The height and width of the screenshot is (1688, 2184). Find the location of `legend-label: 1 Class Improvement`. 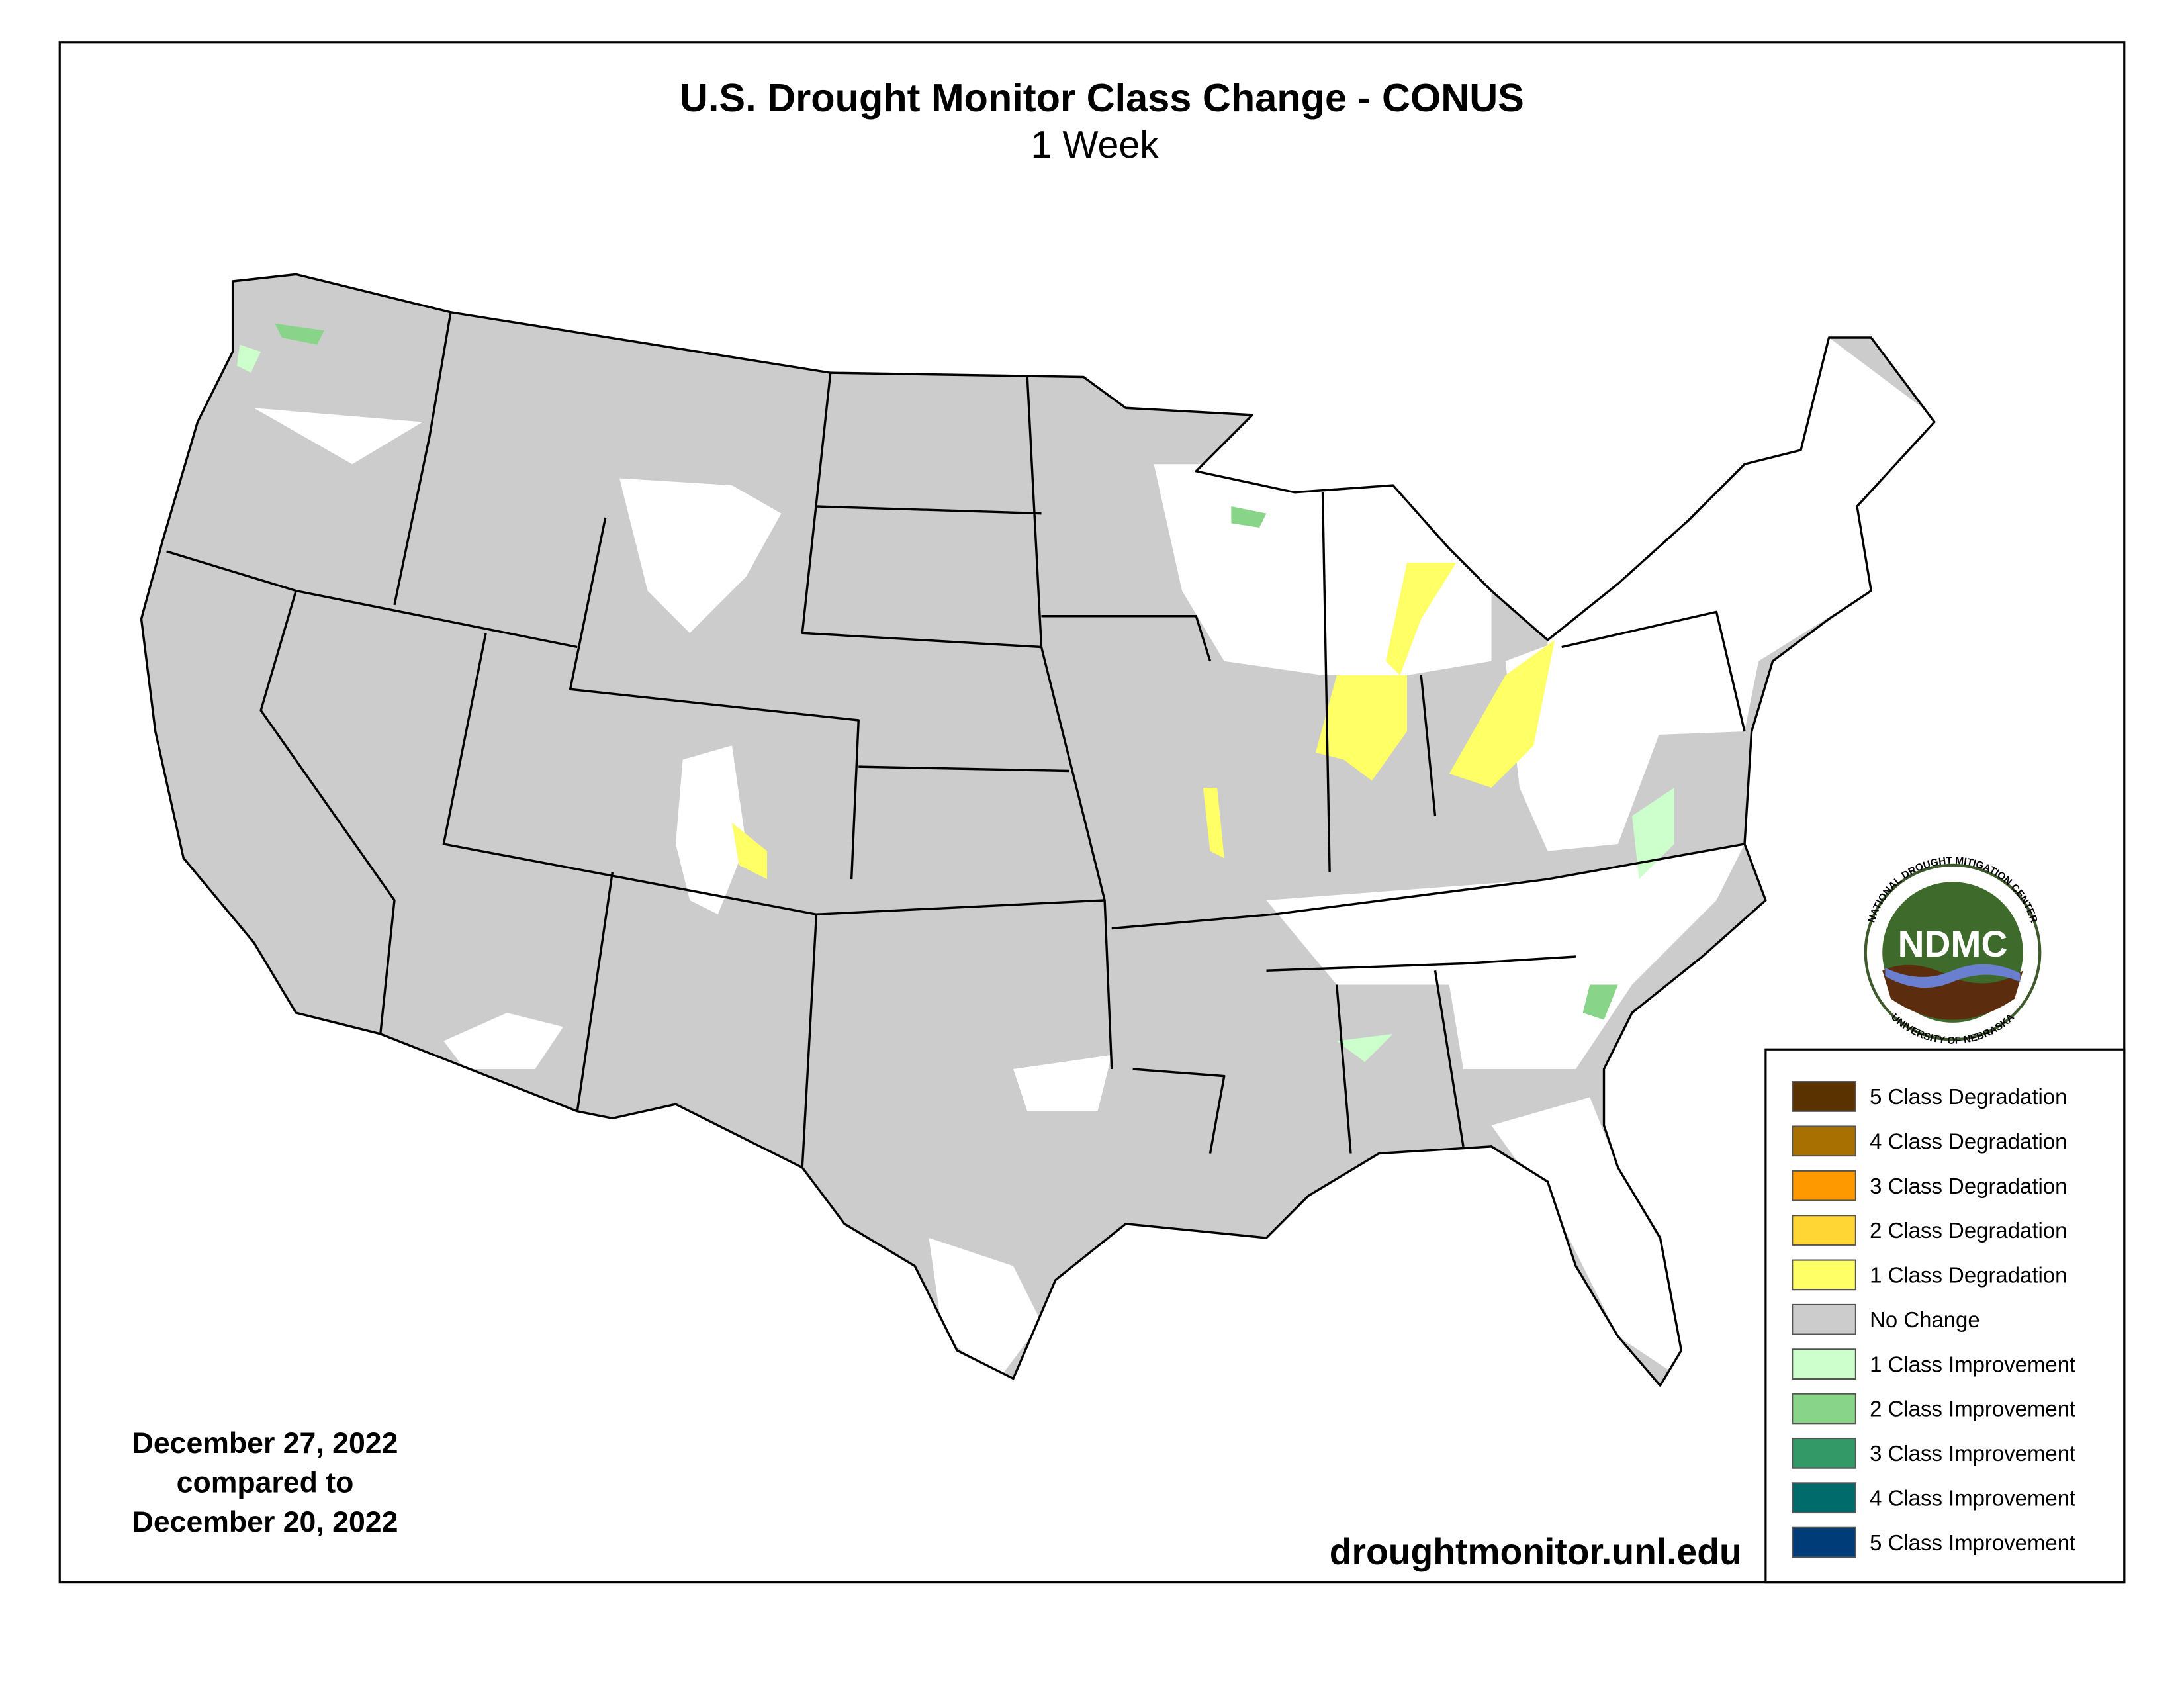

legend-label: 1 Class Improvement is located at coordinates (1972, 1364).